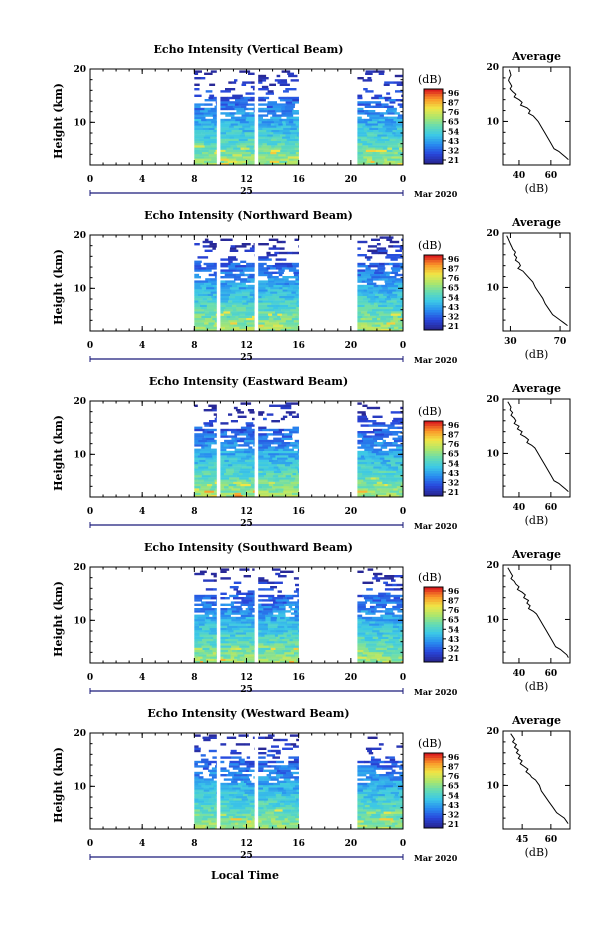  Describe the element at coordinates (248, 215) in the screenshot. I see `panel-title: Echo Intensity (Northward Beam)` at that location.